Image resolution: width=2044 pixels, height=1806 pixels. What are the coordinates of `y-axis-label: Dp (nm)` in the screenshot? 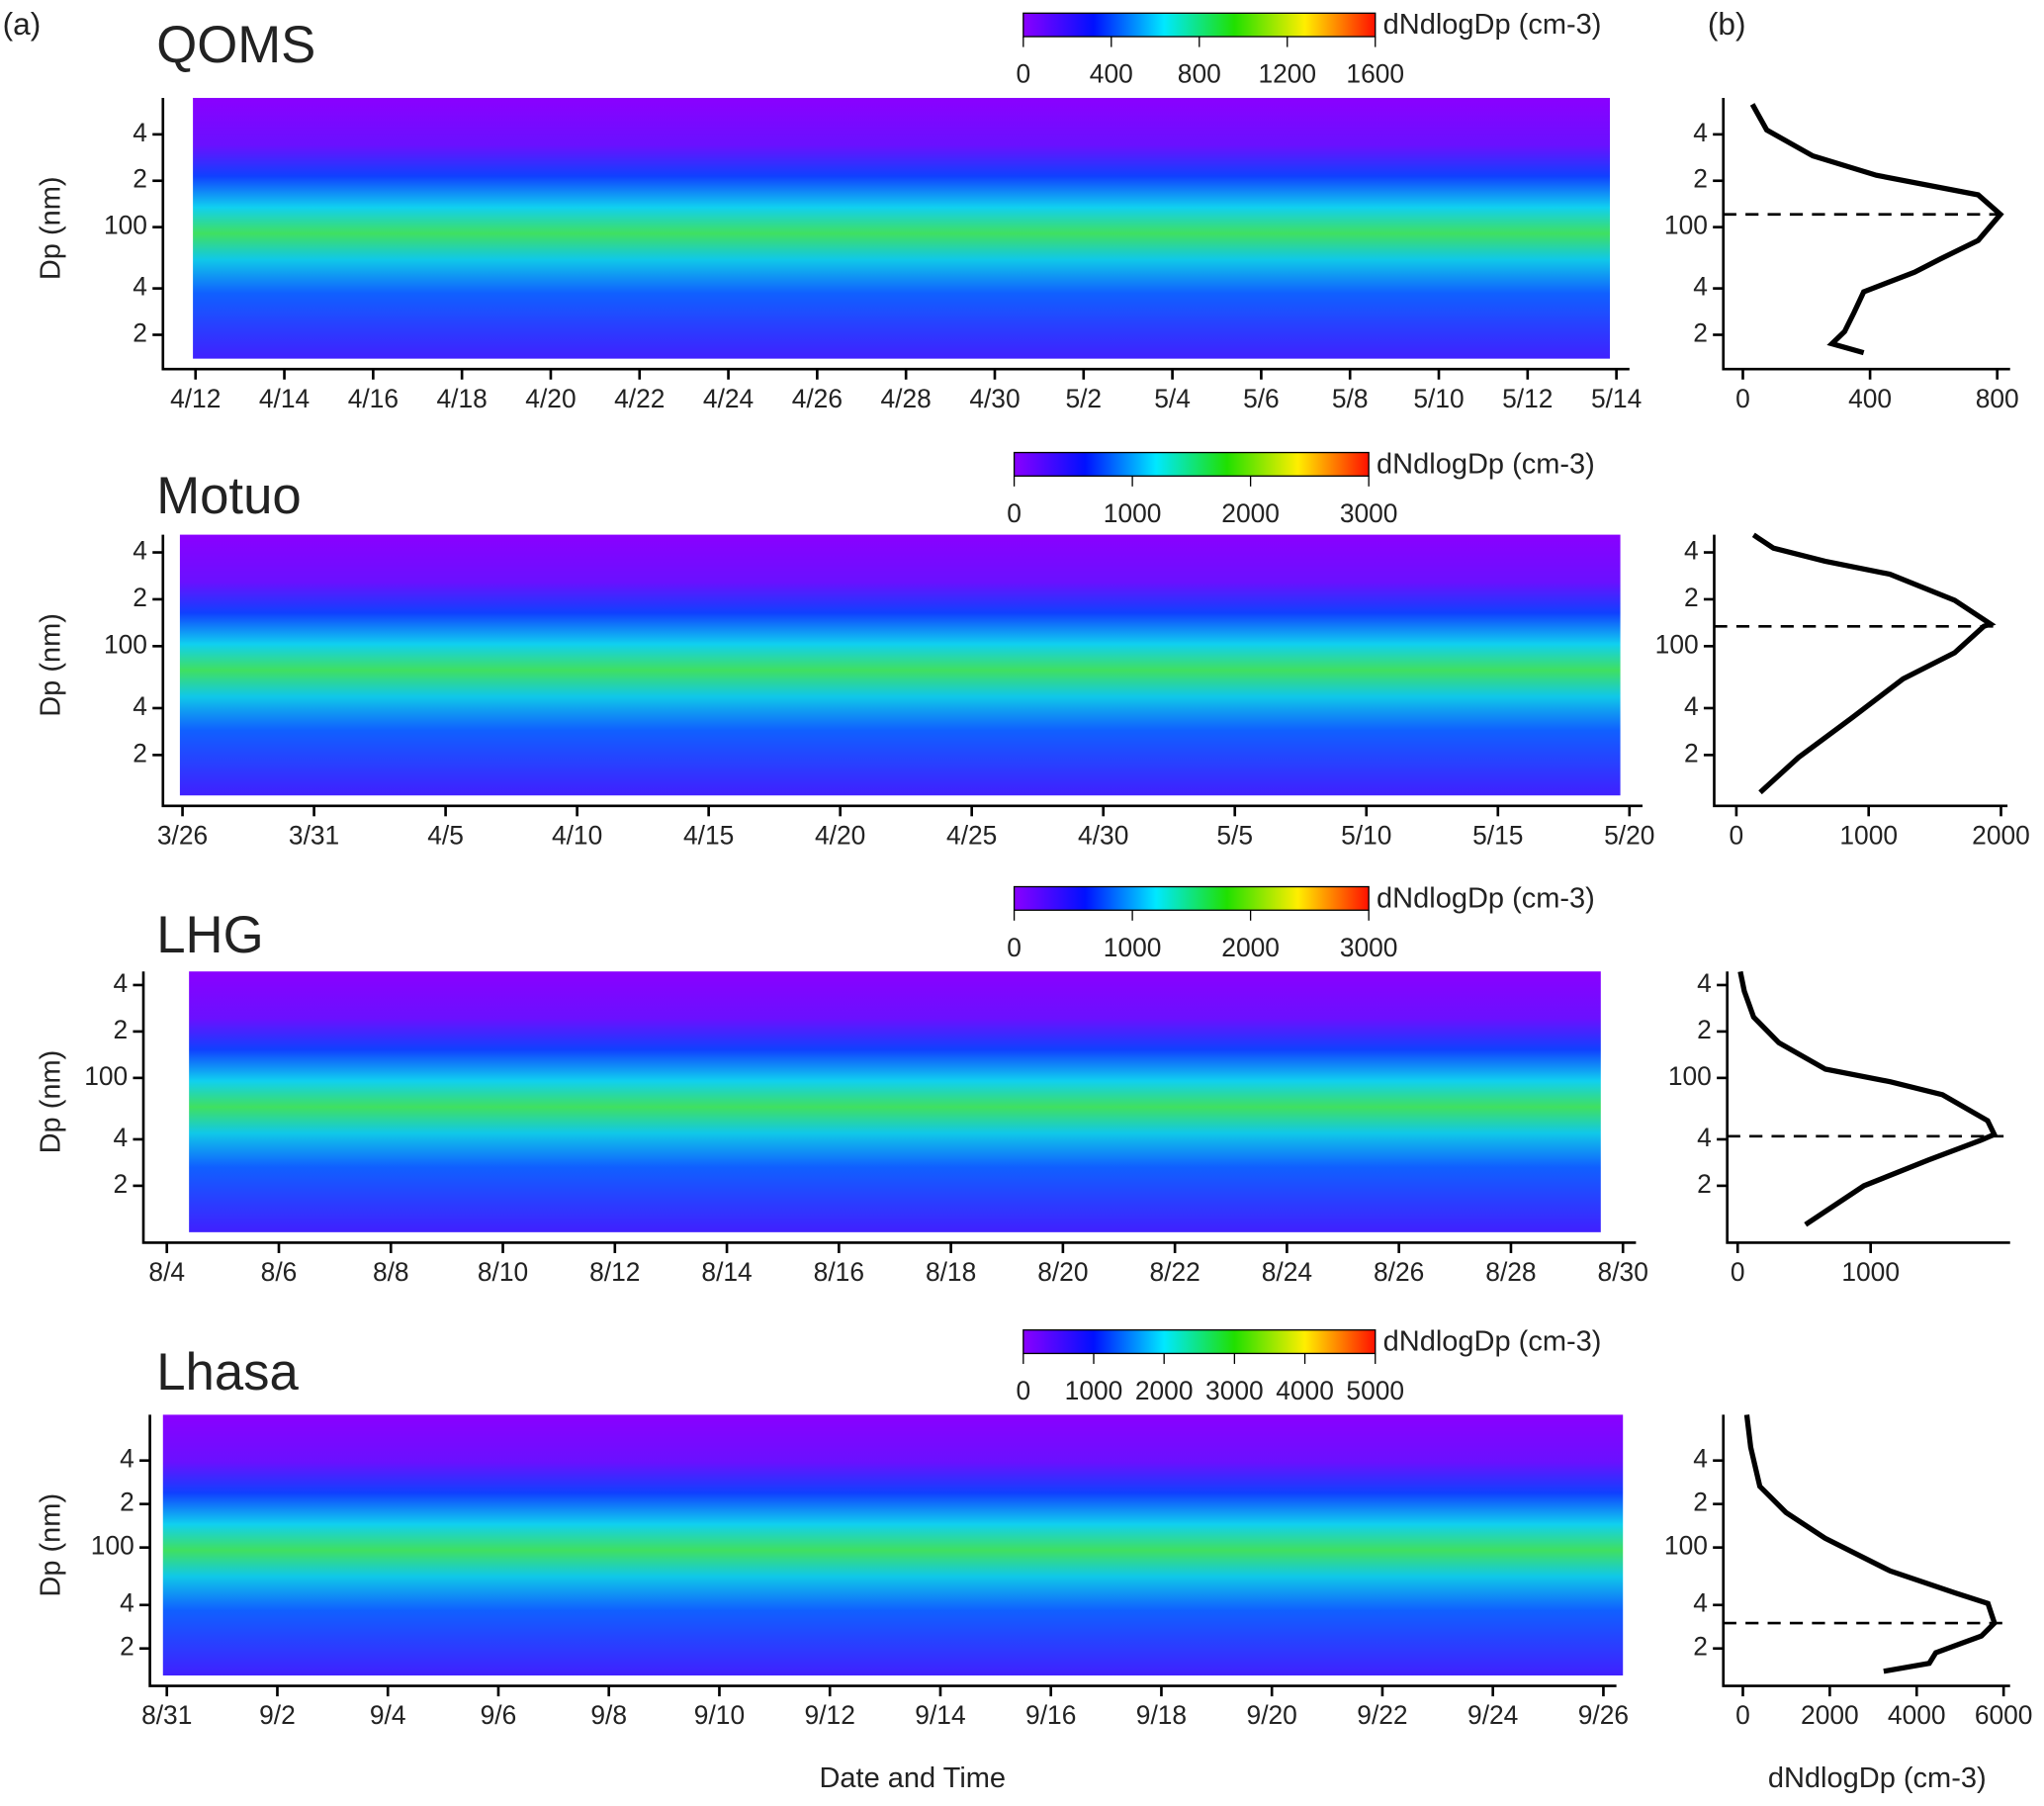 It's located at (50, 228).